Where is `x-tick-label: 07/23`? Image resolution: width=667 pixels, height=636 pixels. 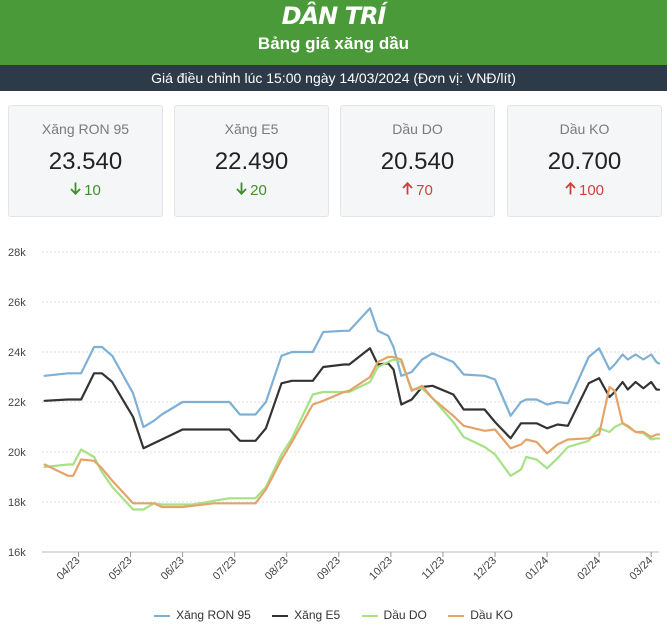 x-tick-label: 07/23 is located at coordinates (225, 569).